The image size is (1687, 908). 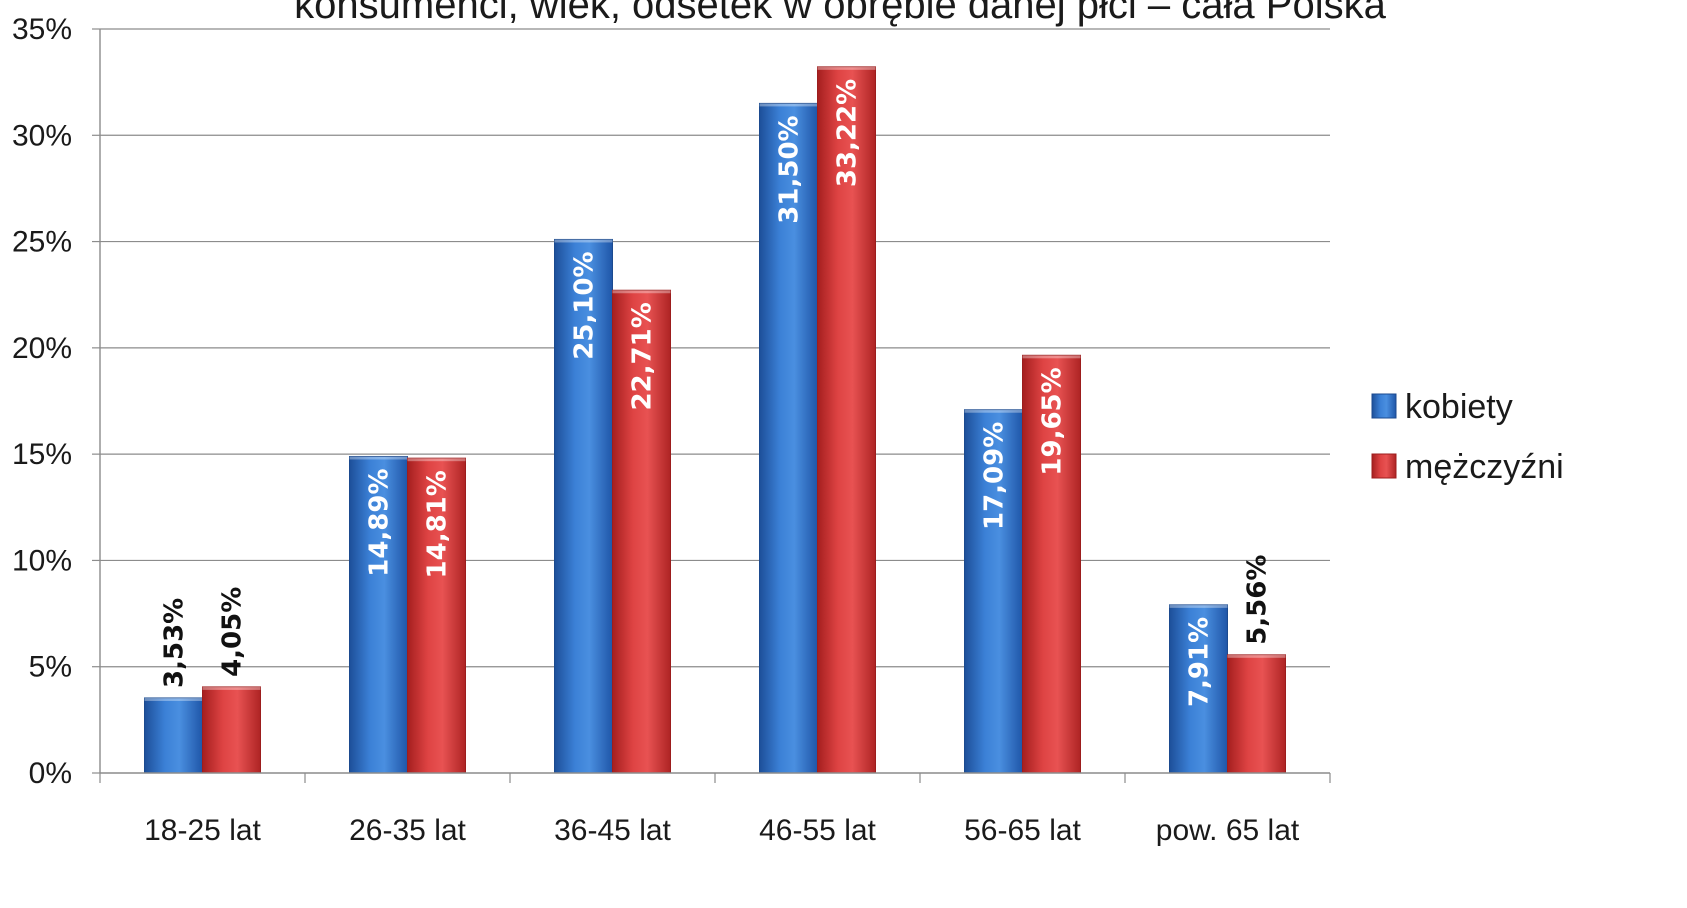 What do you see at coordinates (407, 830) in the screenshot?
I see `x-tick-label: 26-35 lat` at bounding box center [407, 830].